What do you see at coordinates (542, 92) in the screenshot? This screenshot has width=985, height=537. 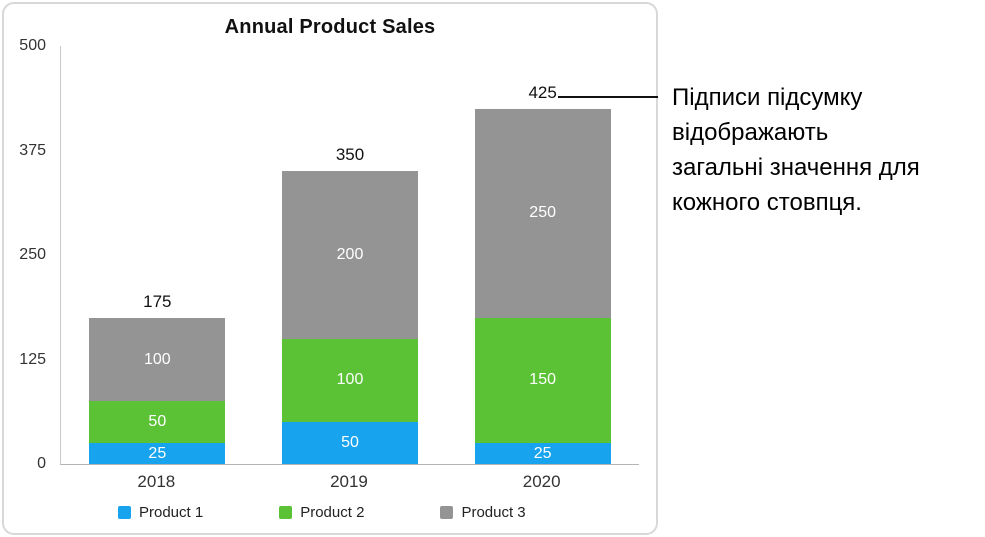 I see `total-value-label: 425` at bounding box center [542, 92].